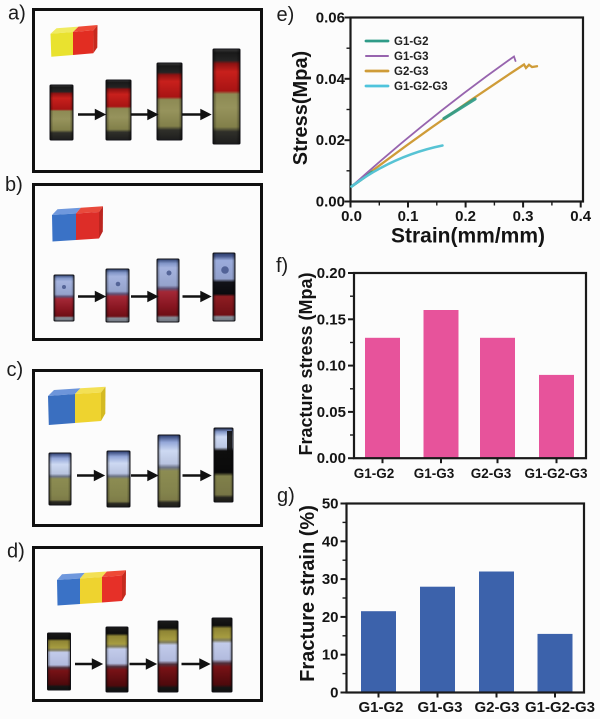 The height and width of the screenshot is (719, 600). I want to click on svg-text: 0.3, so click(523, 216).